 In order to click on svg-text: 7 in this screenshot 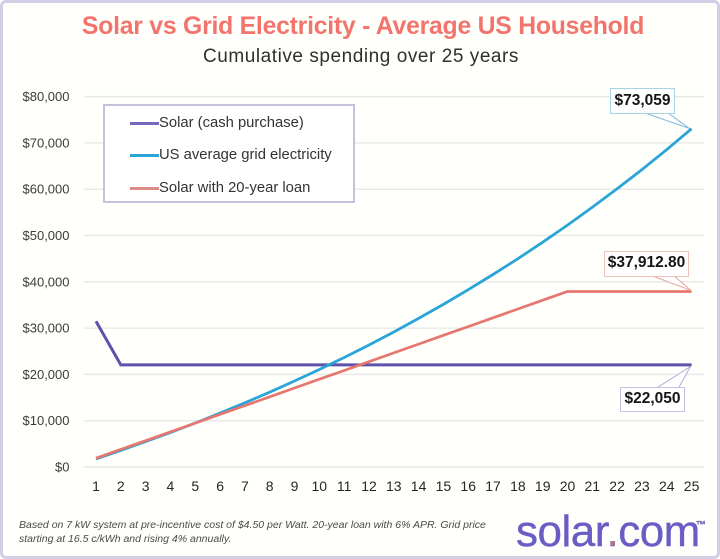, I will do `click(245, 486)`.